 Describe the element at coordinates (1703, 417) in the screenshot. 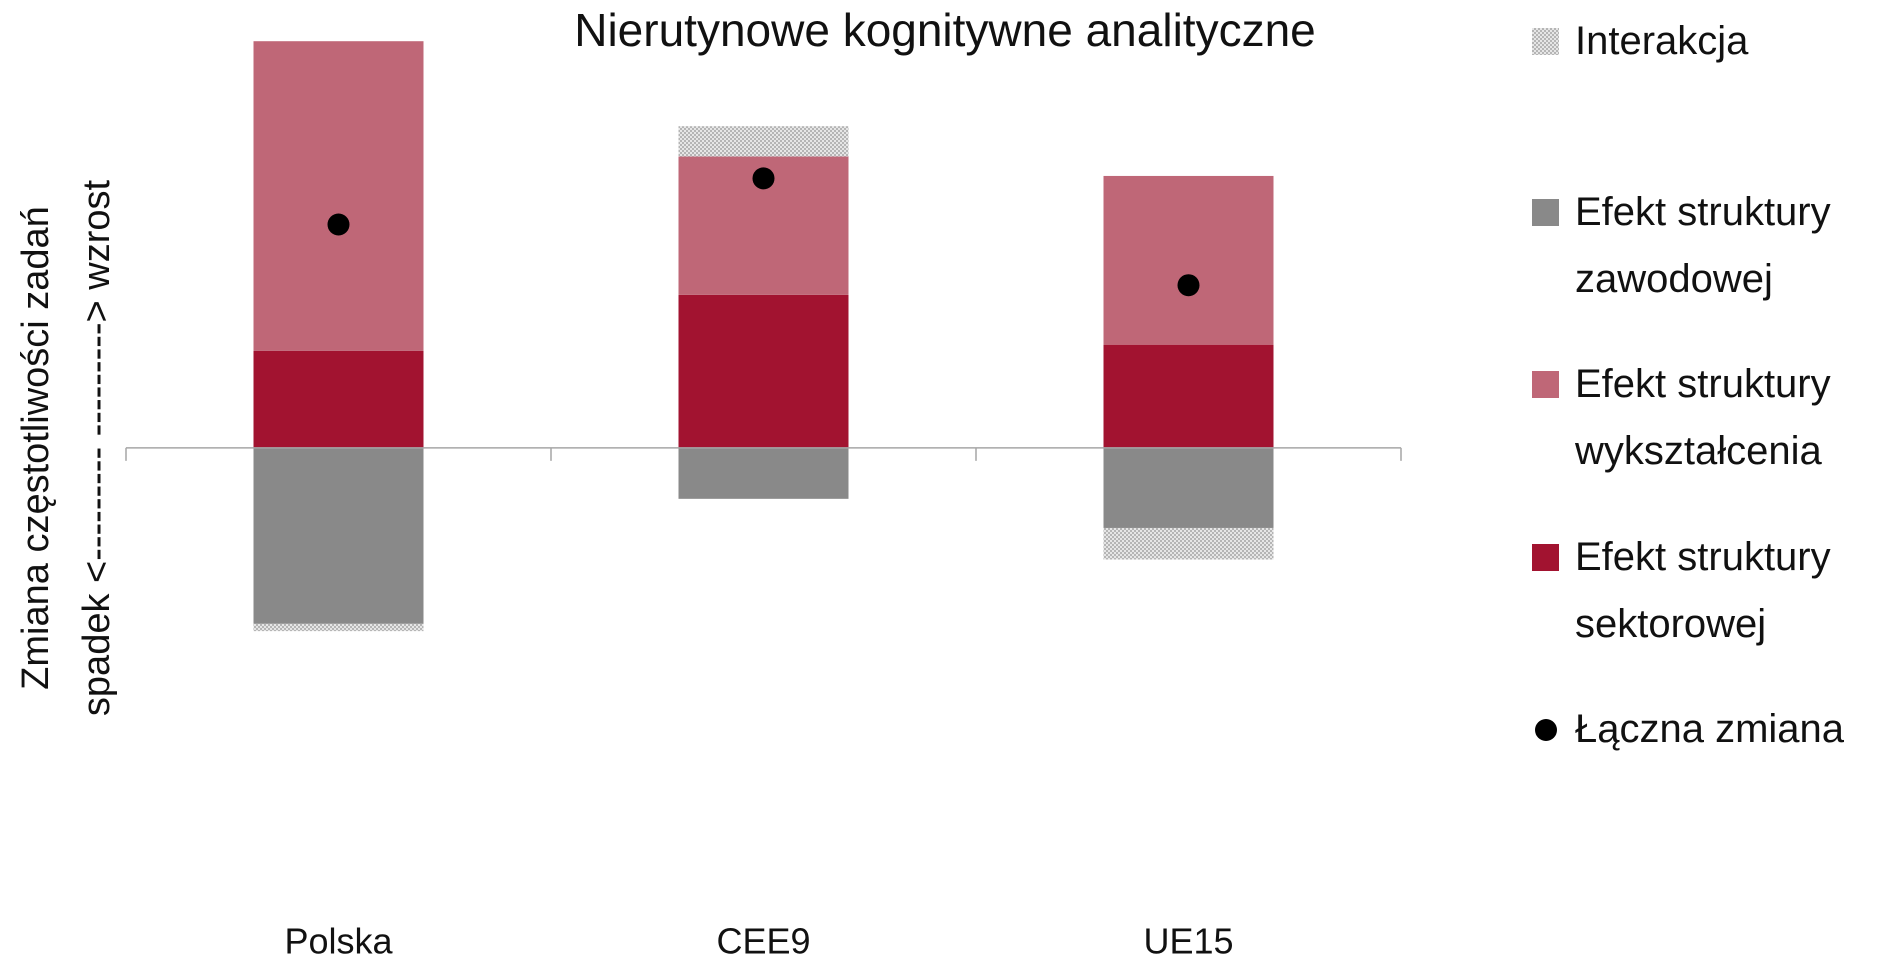

I see `legend-label: Efekt struktury wykształcenia` at that location.